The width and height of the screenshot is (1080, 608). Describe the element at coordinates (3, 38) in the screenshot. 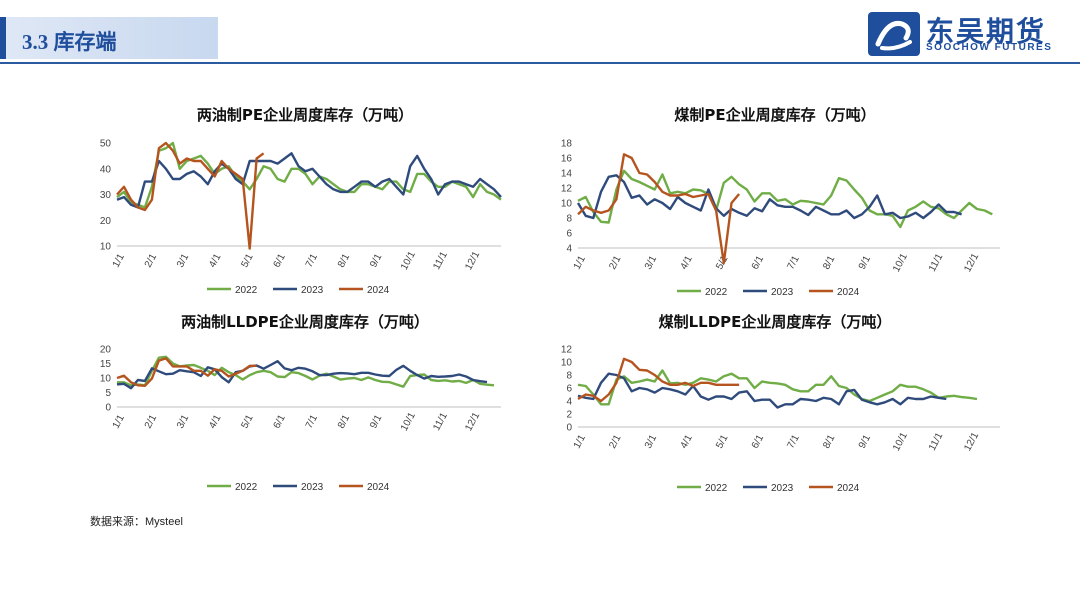

I see `title-accent-bar` at that location.